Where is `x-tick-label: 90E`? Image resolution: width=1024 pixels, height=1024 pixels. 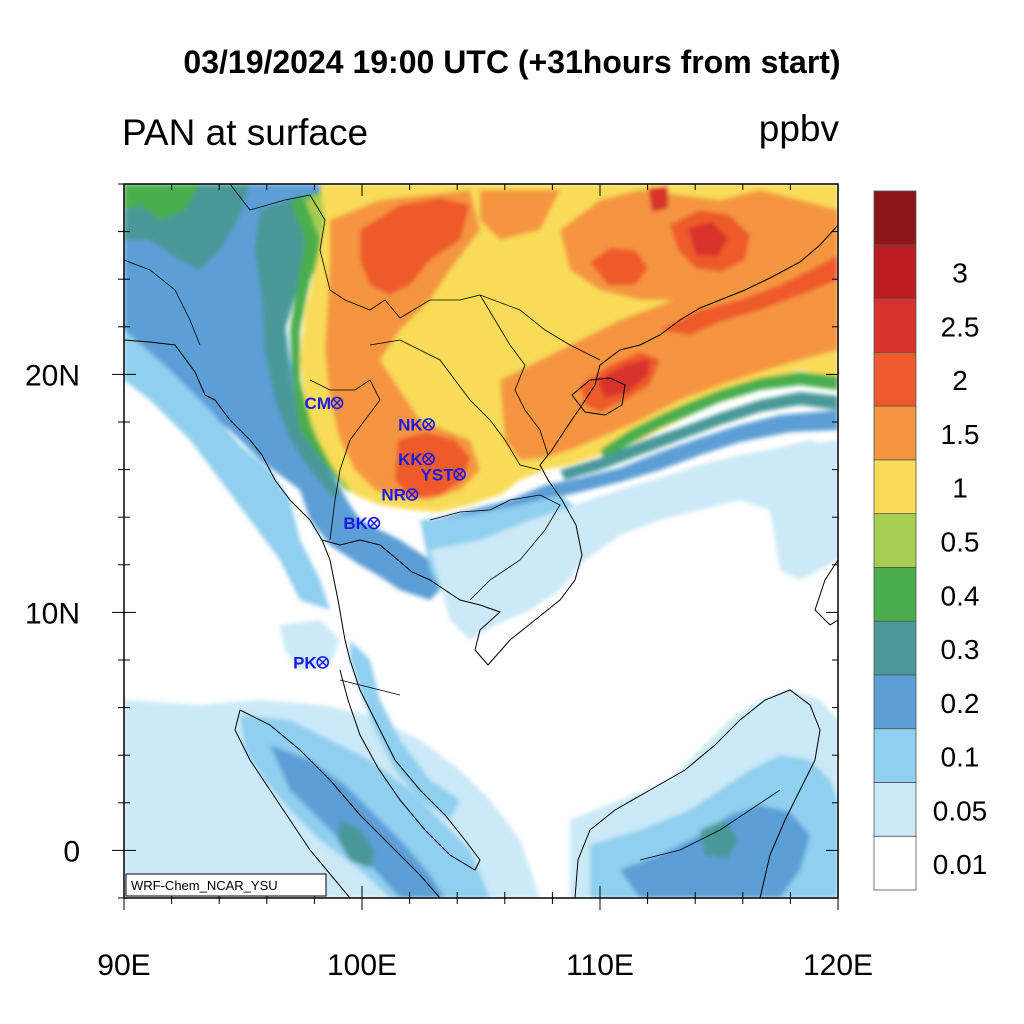
x-tick-label: 90E is located at coordinates (123, 965).